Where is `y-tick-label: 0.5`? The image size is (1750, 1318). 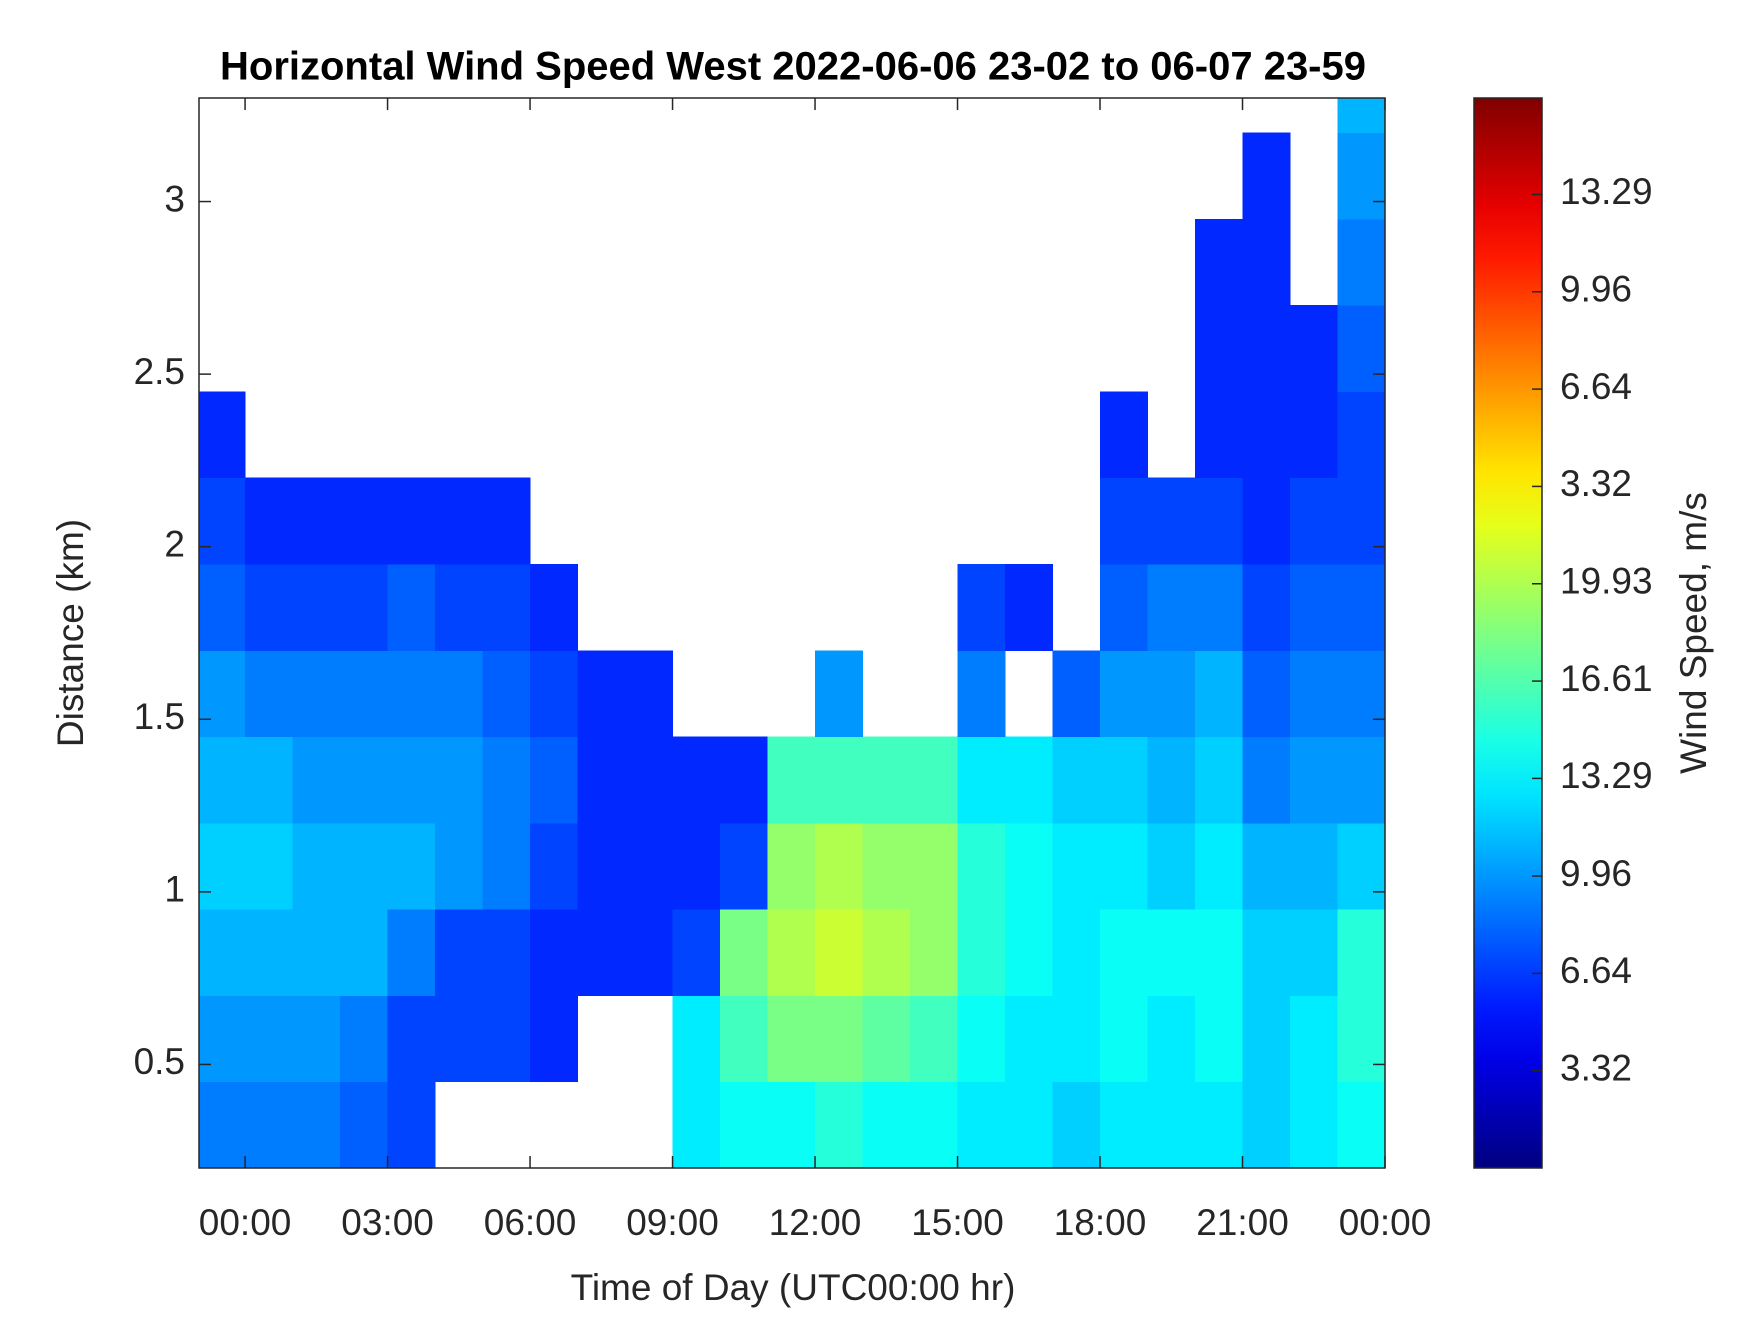
y-tick-label: 0.5 is located at coordinates (159, 1061).